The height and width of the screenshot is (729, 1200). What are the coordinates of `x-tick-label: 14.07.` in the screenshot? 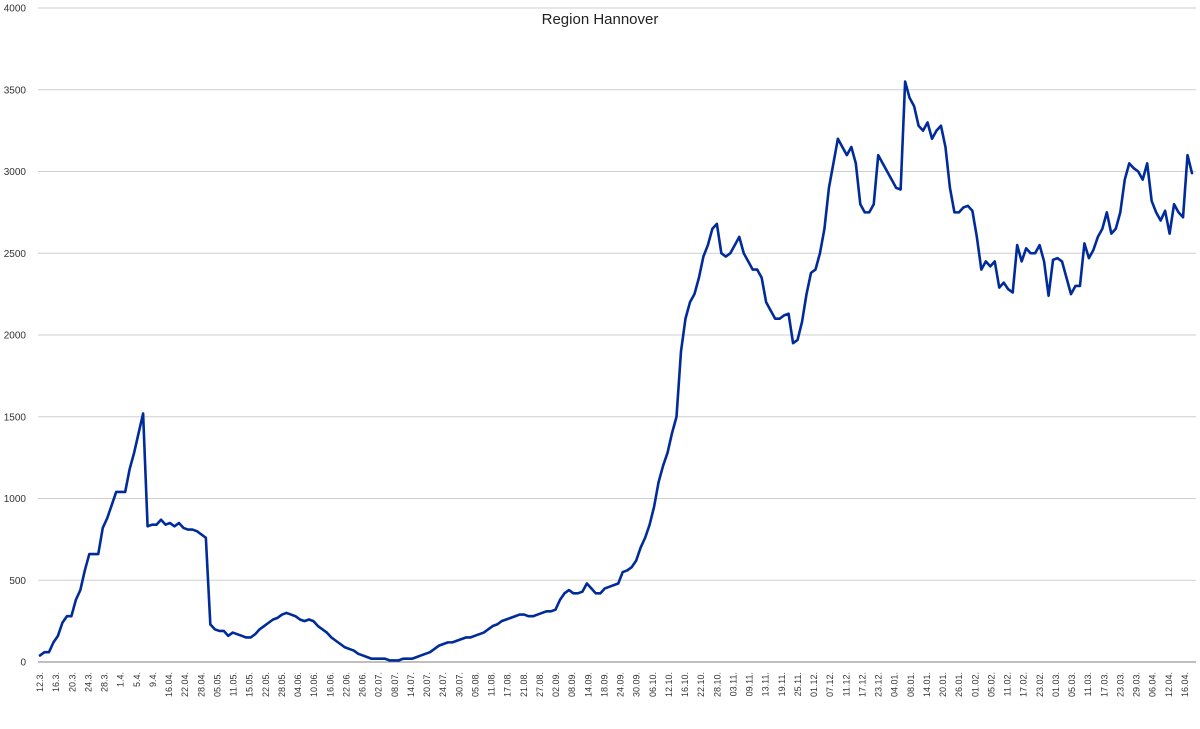 It's located at (411, 684).